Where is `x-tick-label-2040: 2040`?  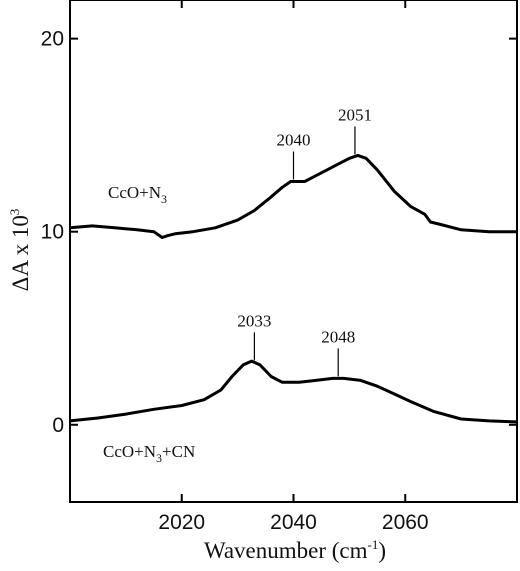
x-tick-label-2040: 2040 is located at coordinates (293, 522).